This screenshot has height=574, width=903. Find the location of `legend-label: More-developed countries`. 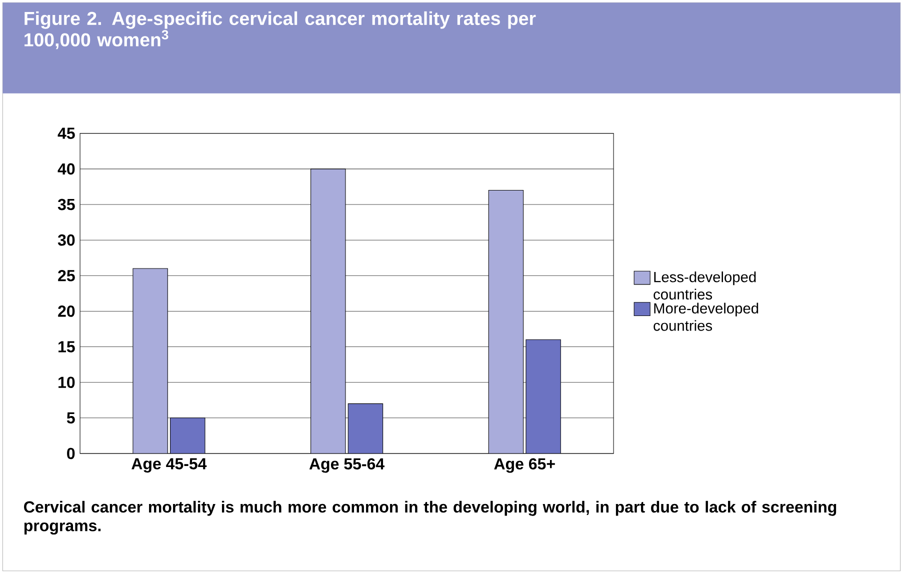

legend-label: More-developed countries is located at coordinates (706, 317).